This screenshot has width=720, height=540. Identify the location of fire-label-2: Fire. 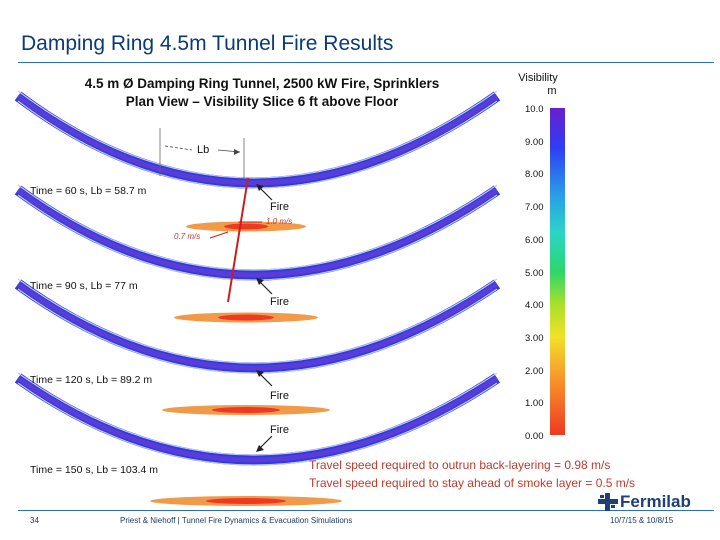
(279, 302).